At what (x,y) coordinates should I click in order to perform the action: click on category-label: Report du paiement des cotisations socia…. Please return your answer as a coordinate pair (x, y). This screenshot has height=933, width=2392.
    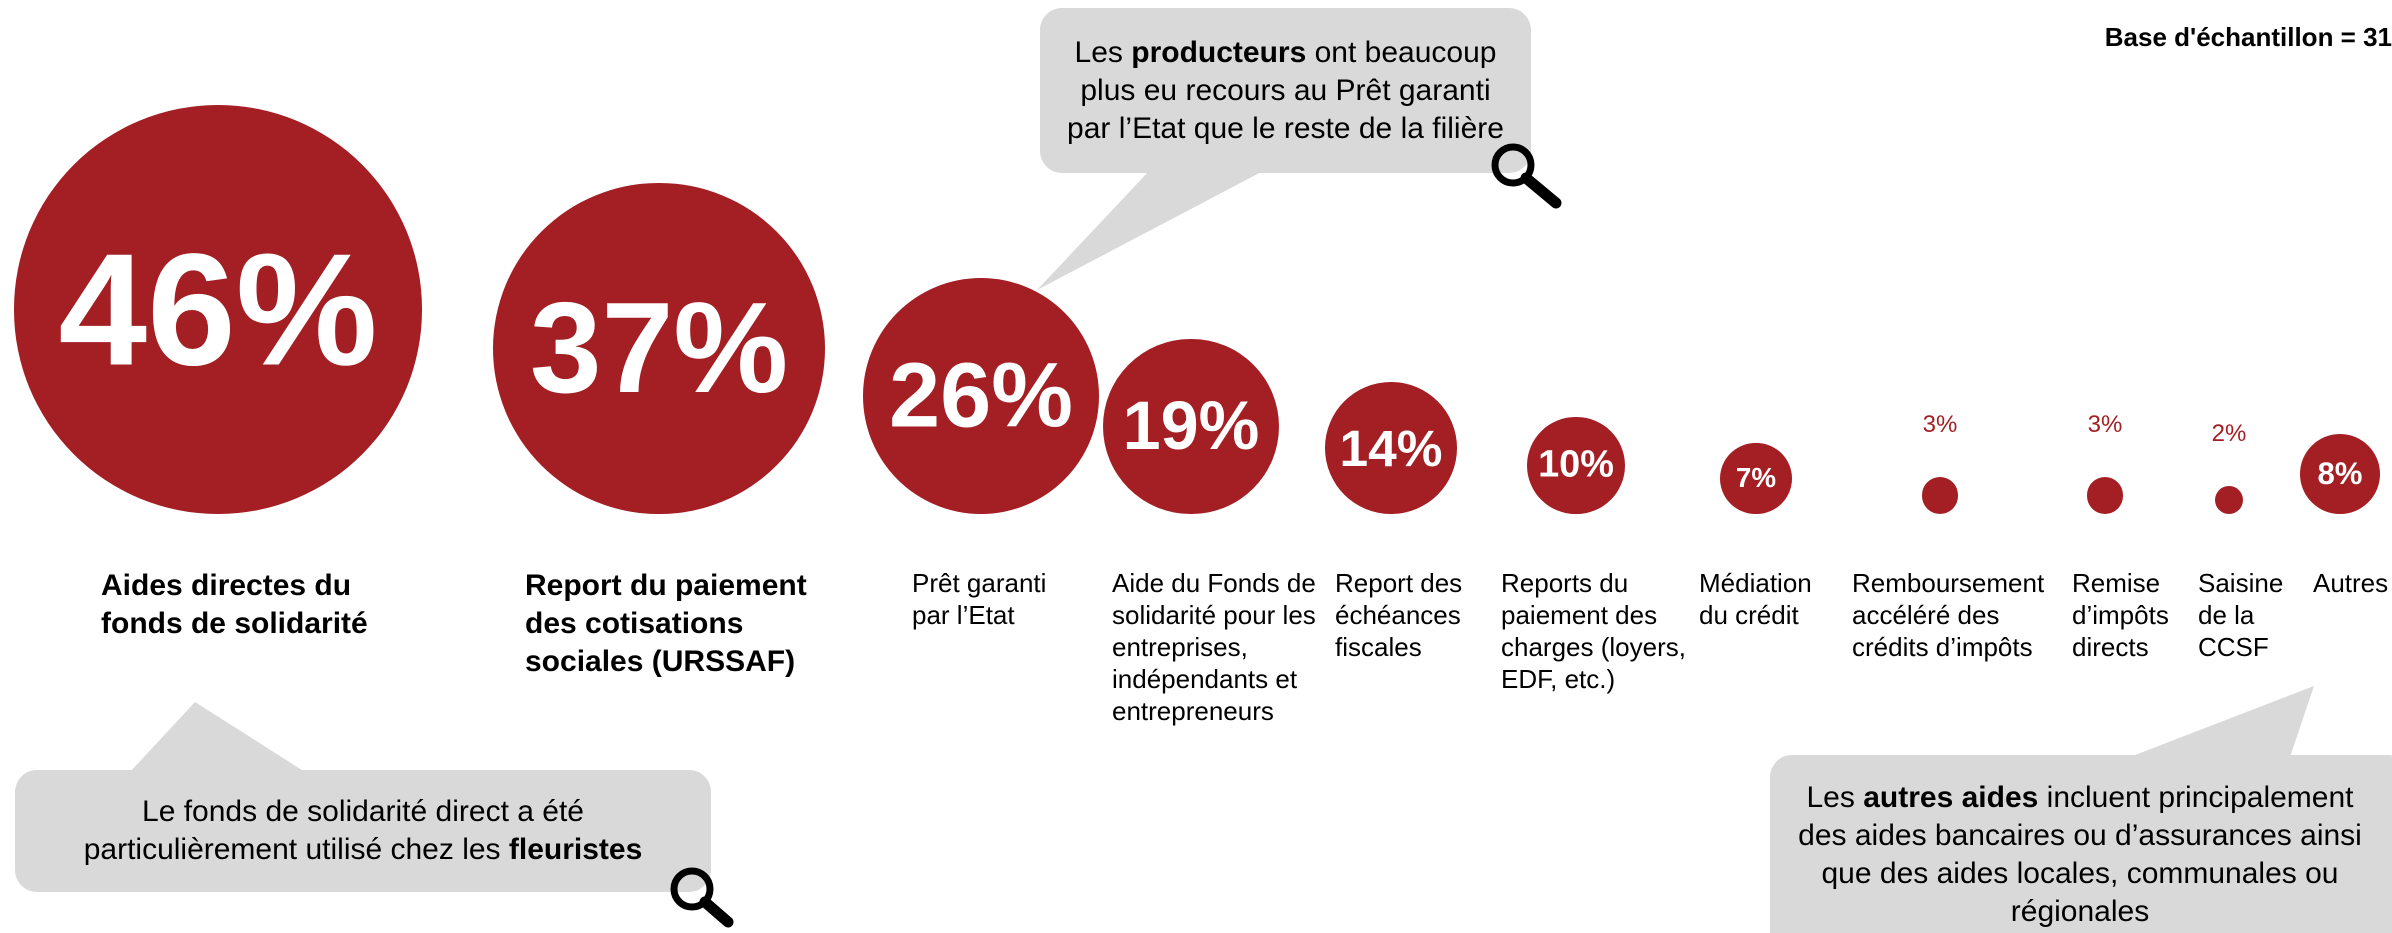
    Looking at the image, I should click on (666, 623).